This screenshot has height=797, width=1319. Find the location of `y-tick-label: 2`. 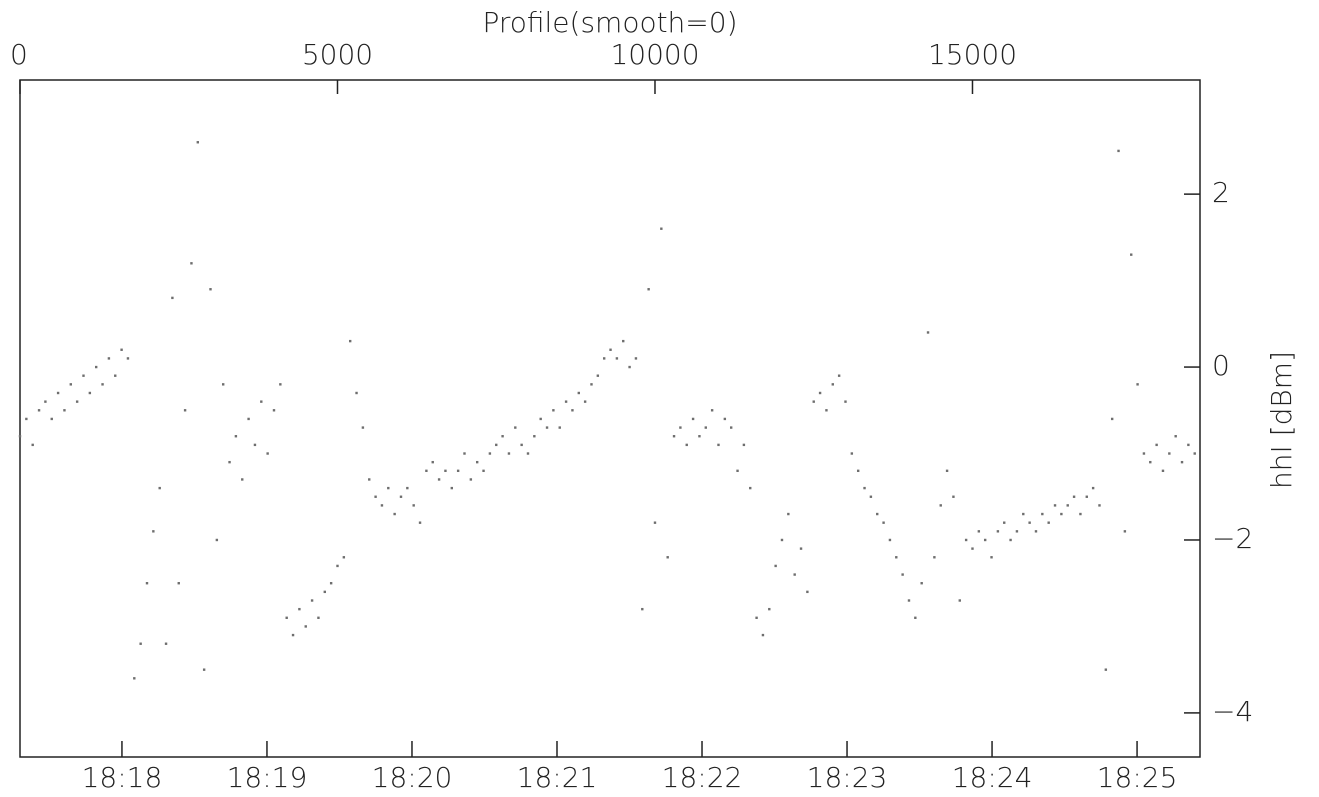

y-tick-label: 2 is located at coordinates (1221, 192).